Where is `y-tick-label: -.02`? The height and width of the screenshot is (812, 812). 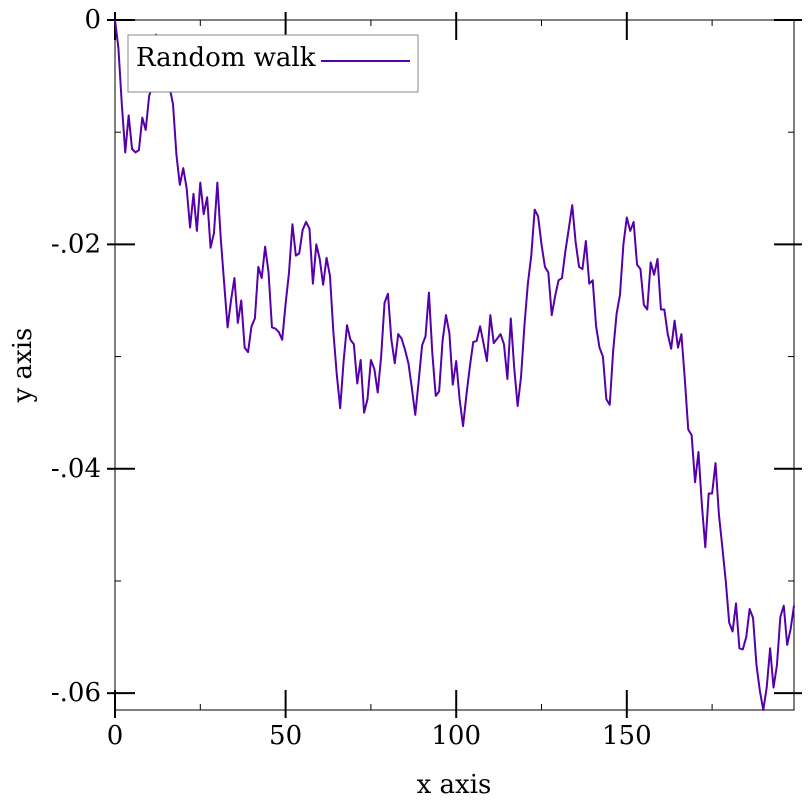
y-tick-label: -.02 is located at coordinates (76, 244).